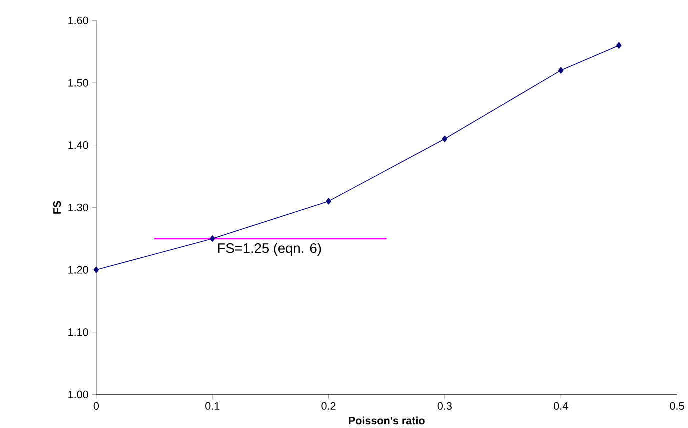  Describe the element at coordinates (78, 332) in the screenshot. I see `y-tick-label: 1.10` at that location.